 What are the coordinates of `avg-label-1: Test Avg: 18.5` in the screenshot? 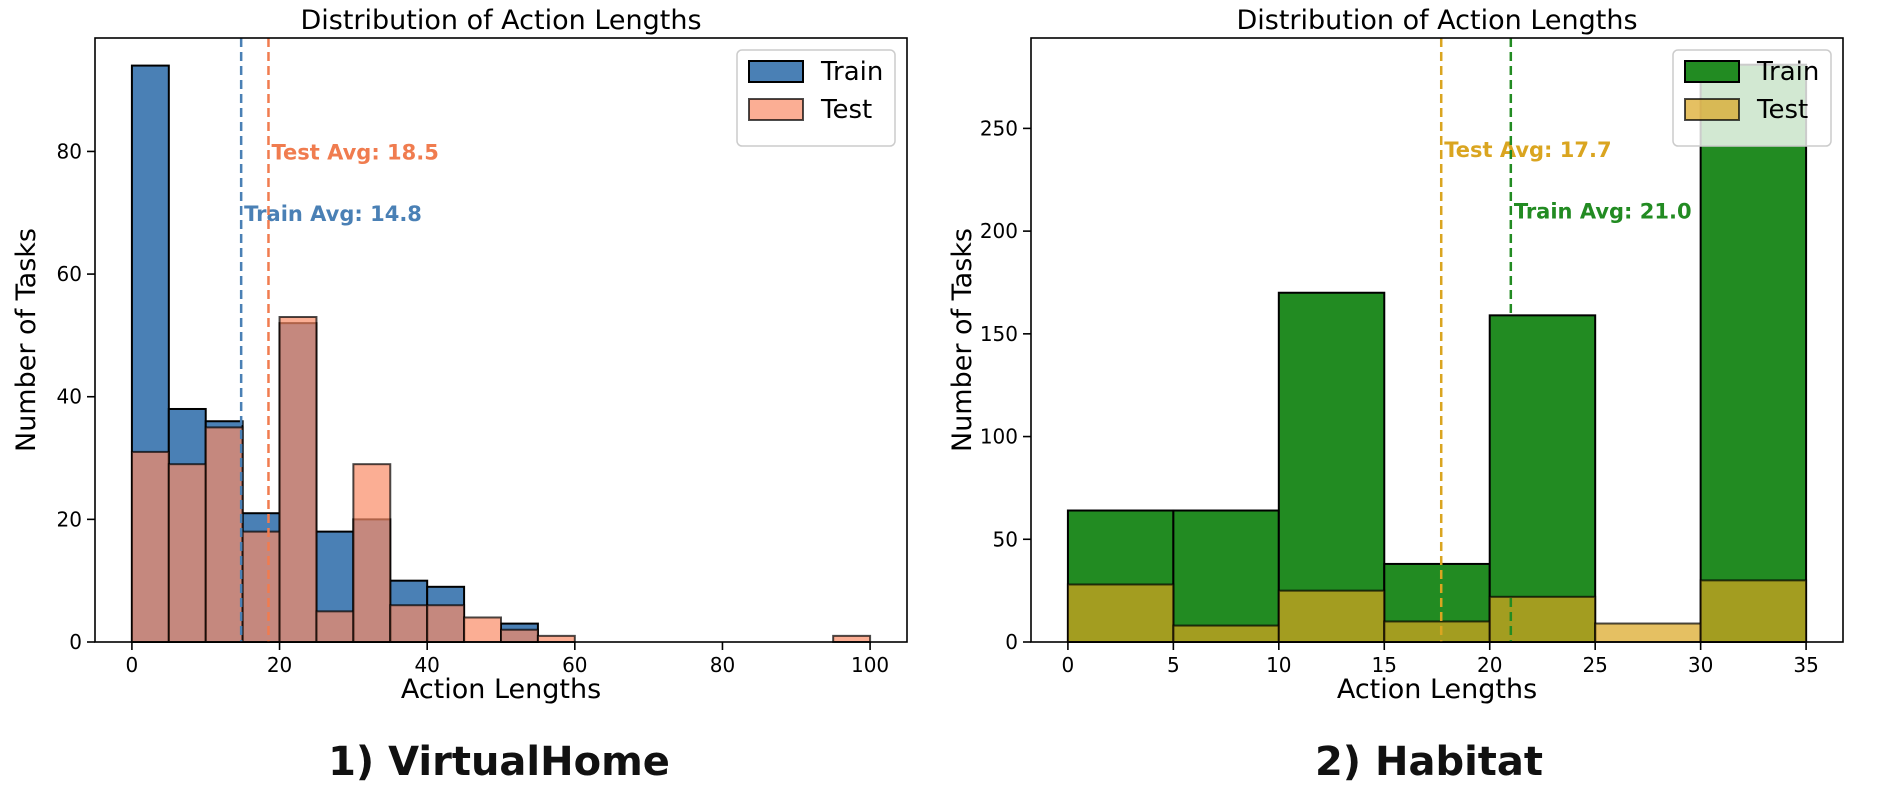 It's located at (354, 152).